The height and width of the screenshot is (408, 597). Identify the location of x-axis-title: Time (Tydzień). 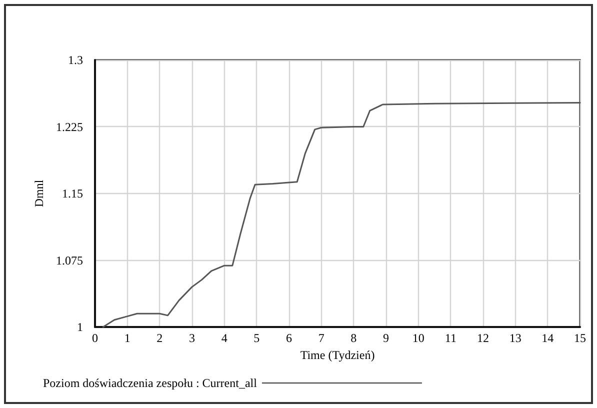
(337, 355).